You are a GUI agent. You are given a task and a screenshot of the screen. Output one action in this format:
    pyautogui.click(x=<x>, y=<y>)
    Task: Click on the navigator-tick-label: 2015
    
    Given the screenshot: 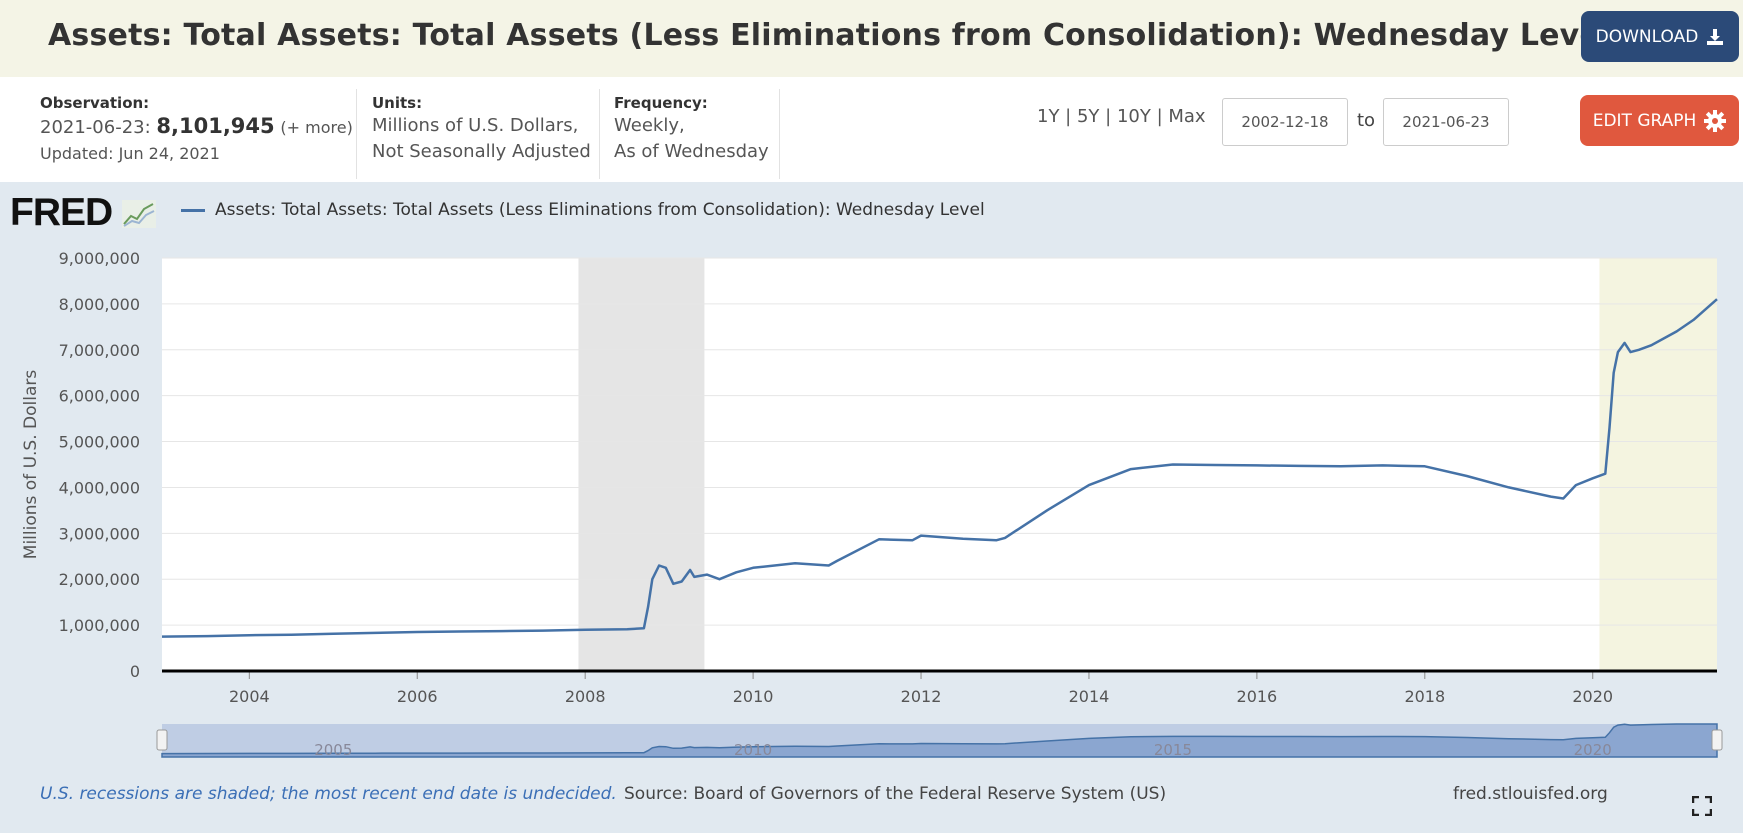 What is the action you would take?
    pyautogui.click(x=1173, y=750)
    